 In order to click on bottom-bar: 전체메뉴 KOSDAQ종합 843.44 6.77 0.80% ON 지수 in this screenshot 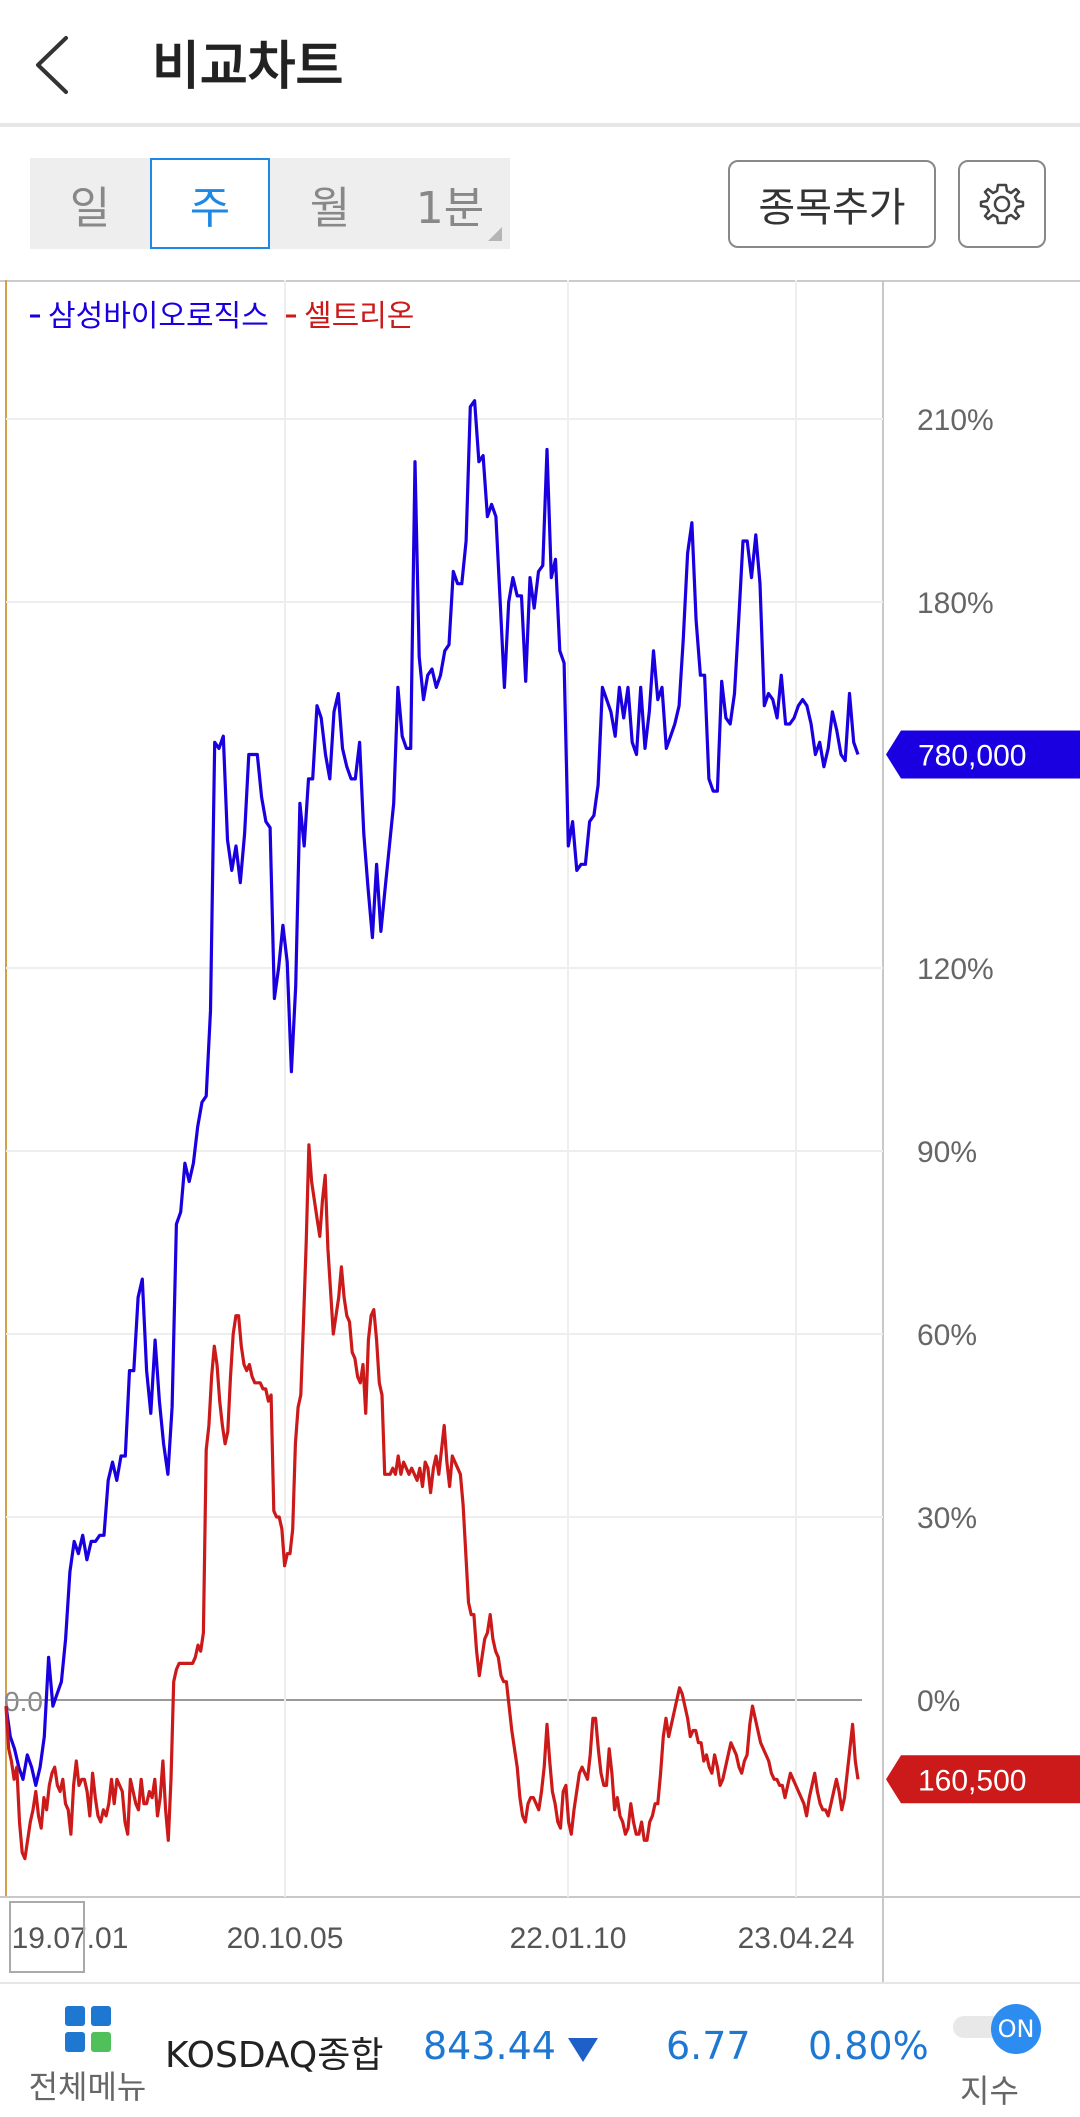, I will do `click(540, 2049)`.